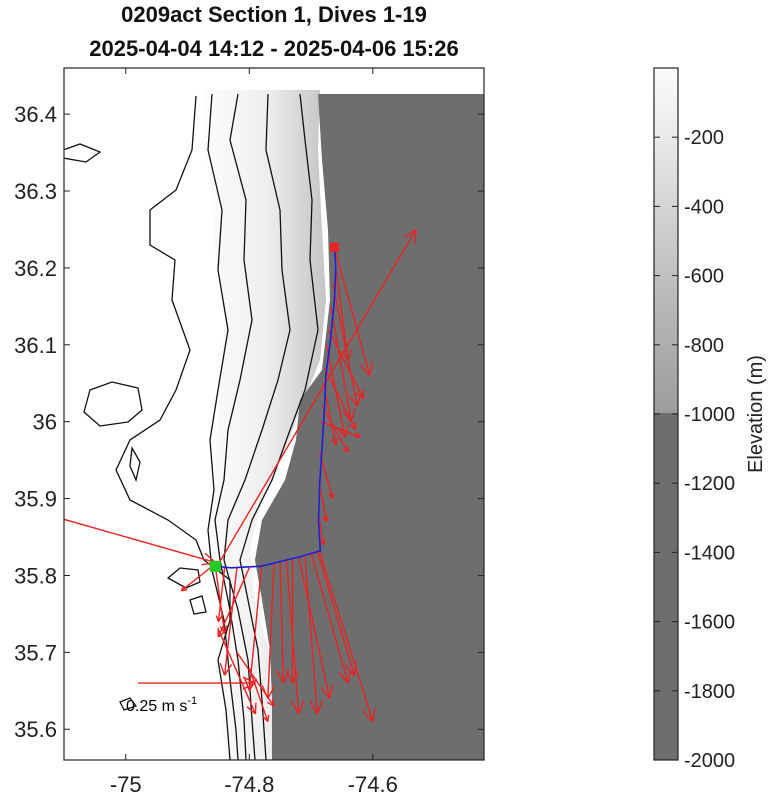 The height and width of the screenshot is (800, 770). What do you see at coordinates (161, 705) in the screenshot?
I see `scale-label: 0.25 m s-1` at bounding box center [161, 705].